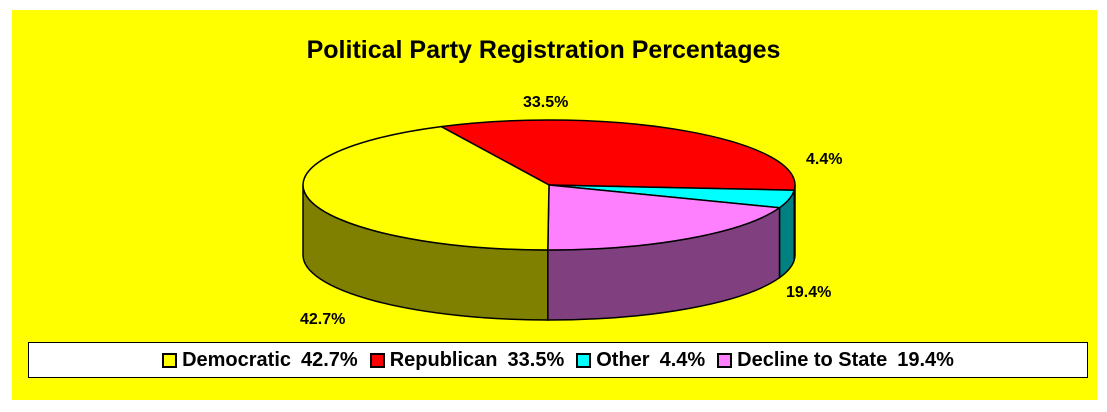 This screenshot has width=1107, height=412. I want to click on data-label-republican: 33.5%, so click(546, 102).